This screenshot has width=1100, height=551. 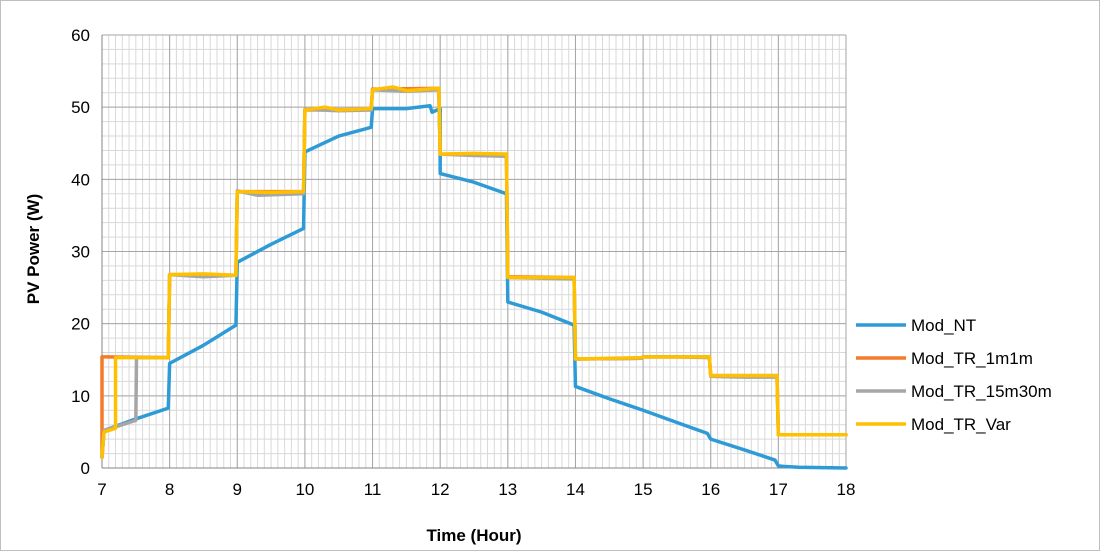 I want to click on x-tick-label: 18, so click(x=846, y=489).